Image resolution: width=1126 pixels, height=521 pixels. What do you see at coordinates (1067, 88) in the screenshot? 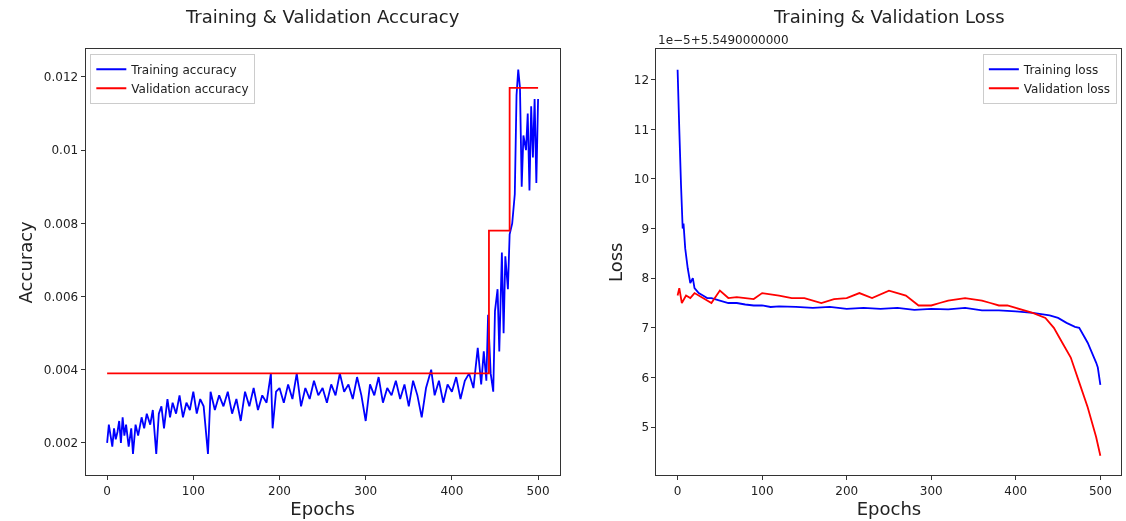
I see `legend-label: Validation loss` at bounding box center [1067, 88].